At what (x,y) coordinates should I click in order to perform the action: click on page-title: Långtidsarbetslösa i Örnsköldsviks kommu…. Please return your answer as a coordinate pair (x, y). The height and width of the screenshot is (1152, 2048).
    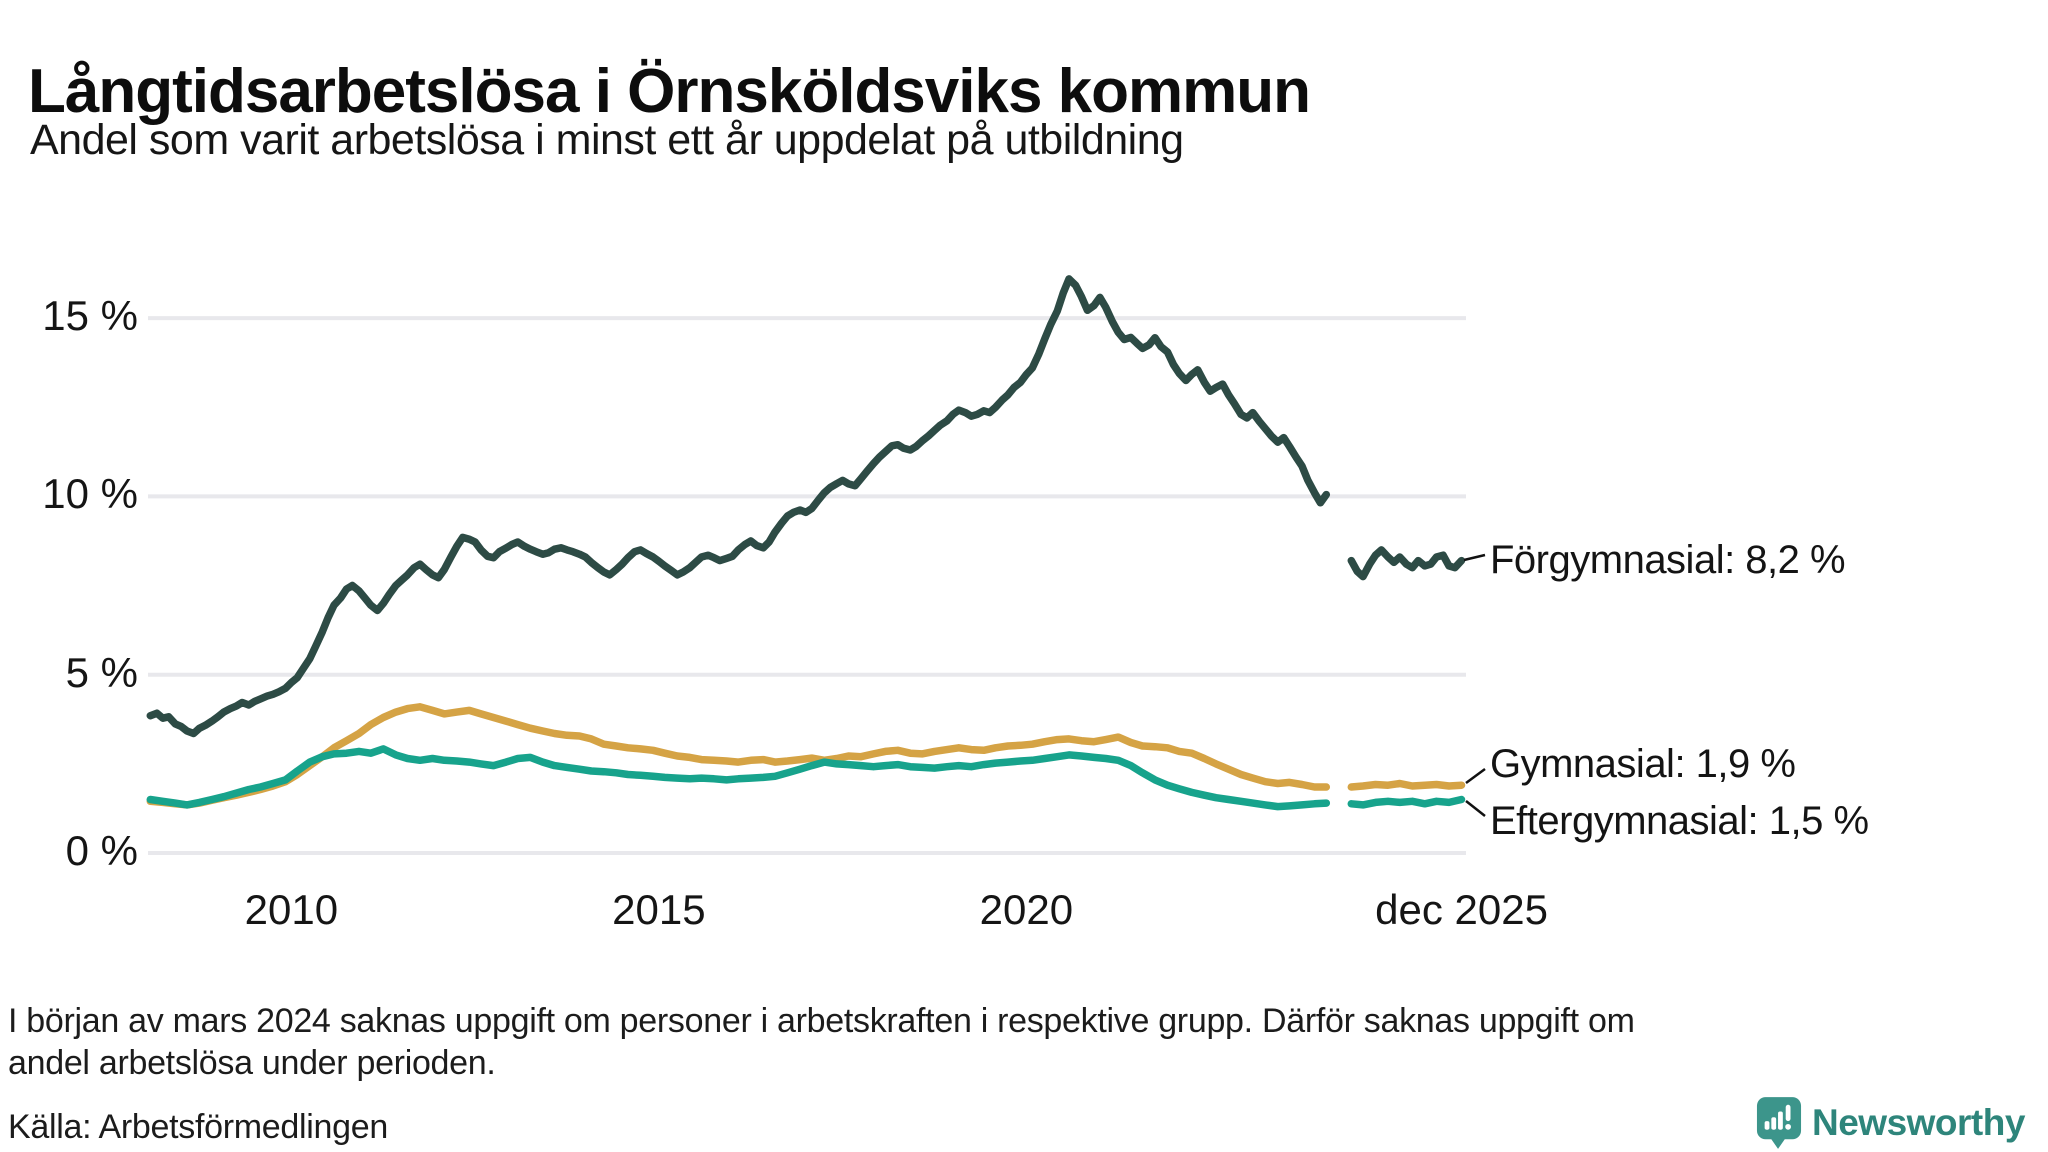
    Looking at the image, I should click on (669, 91).